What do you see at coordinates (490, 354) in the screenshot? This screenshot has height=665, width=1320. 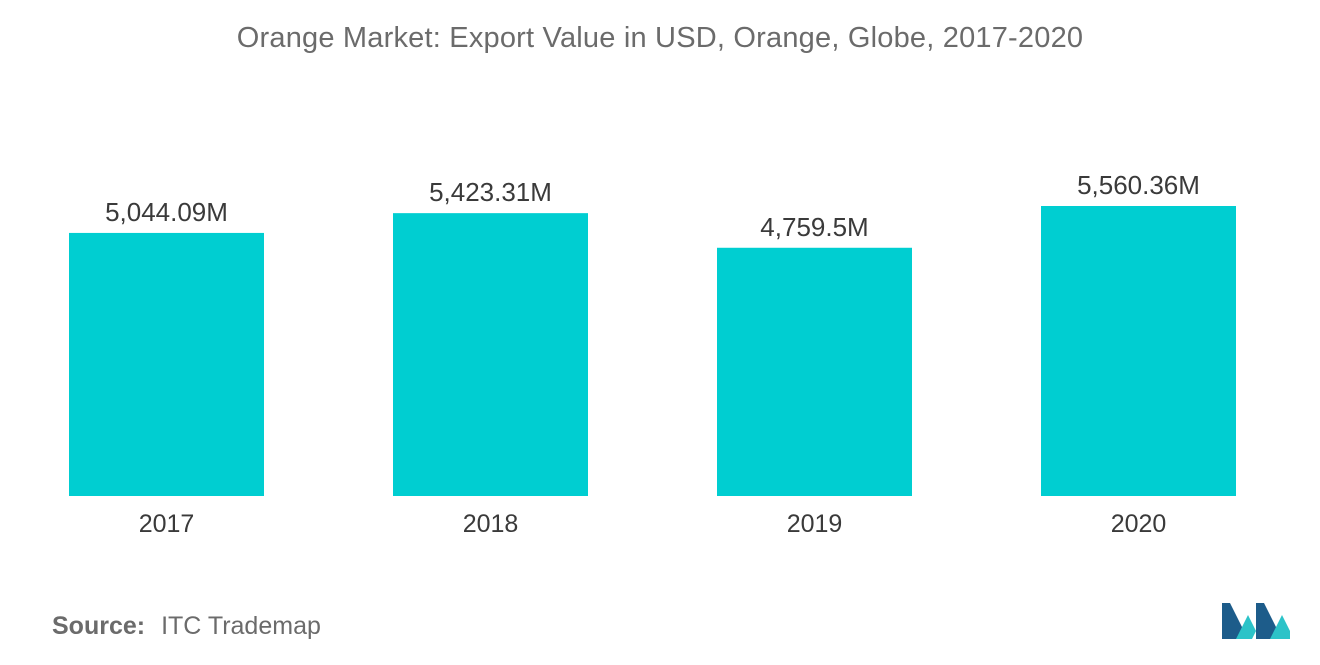 I see `bar-2018` at bounding box center [490, 354].